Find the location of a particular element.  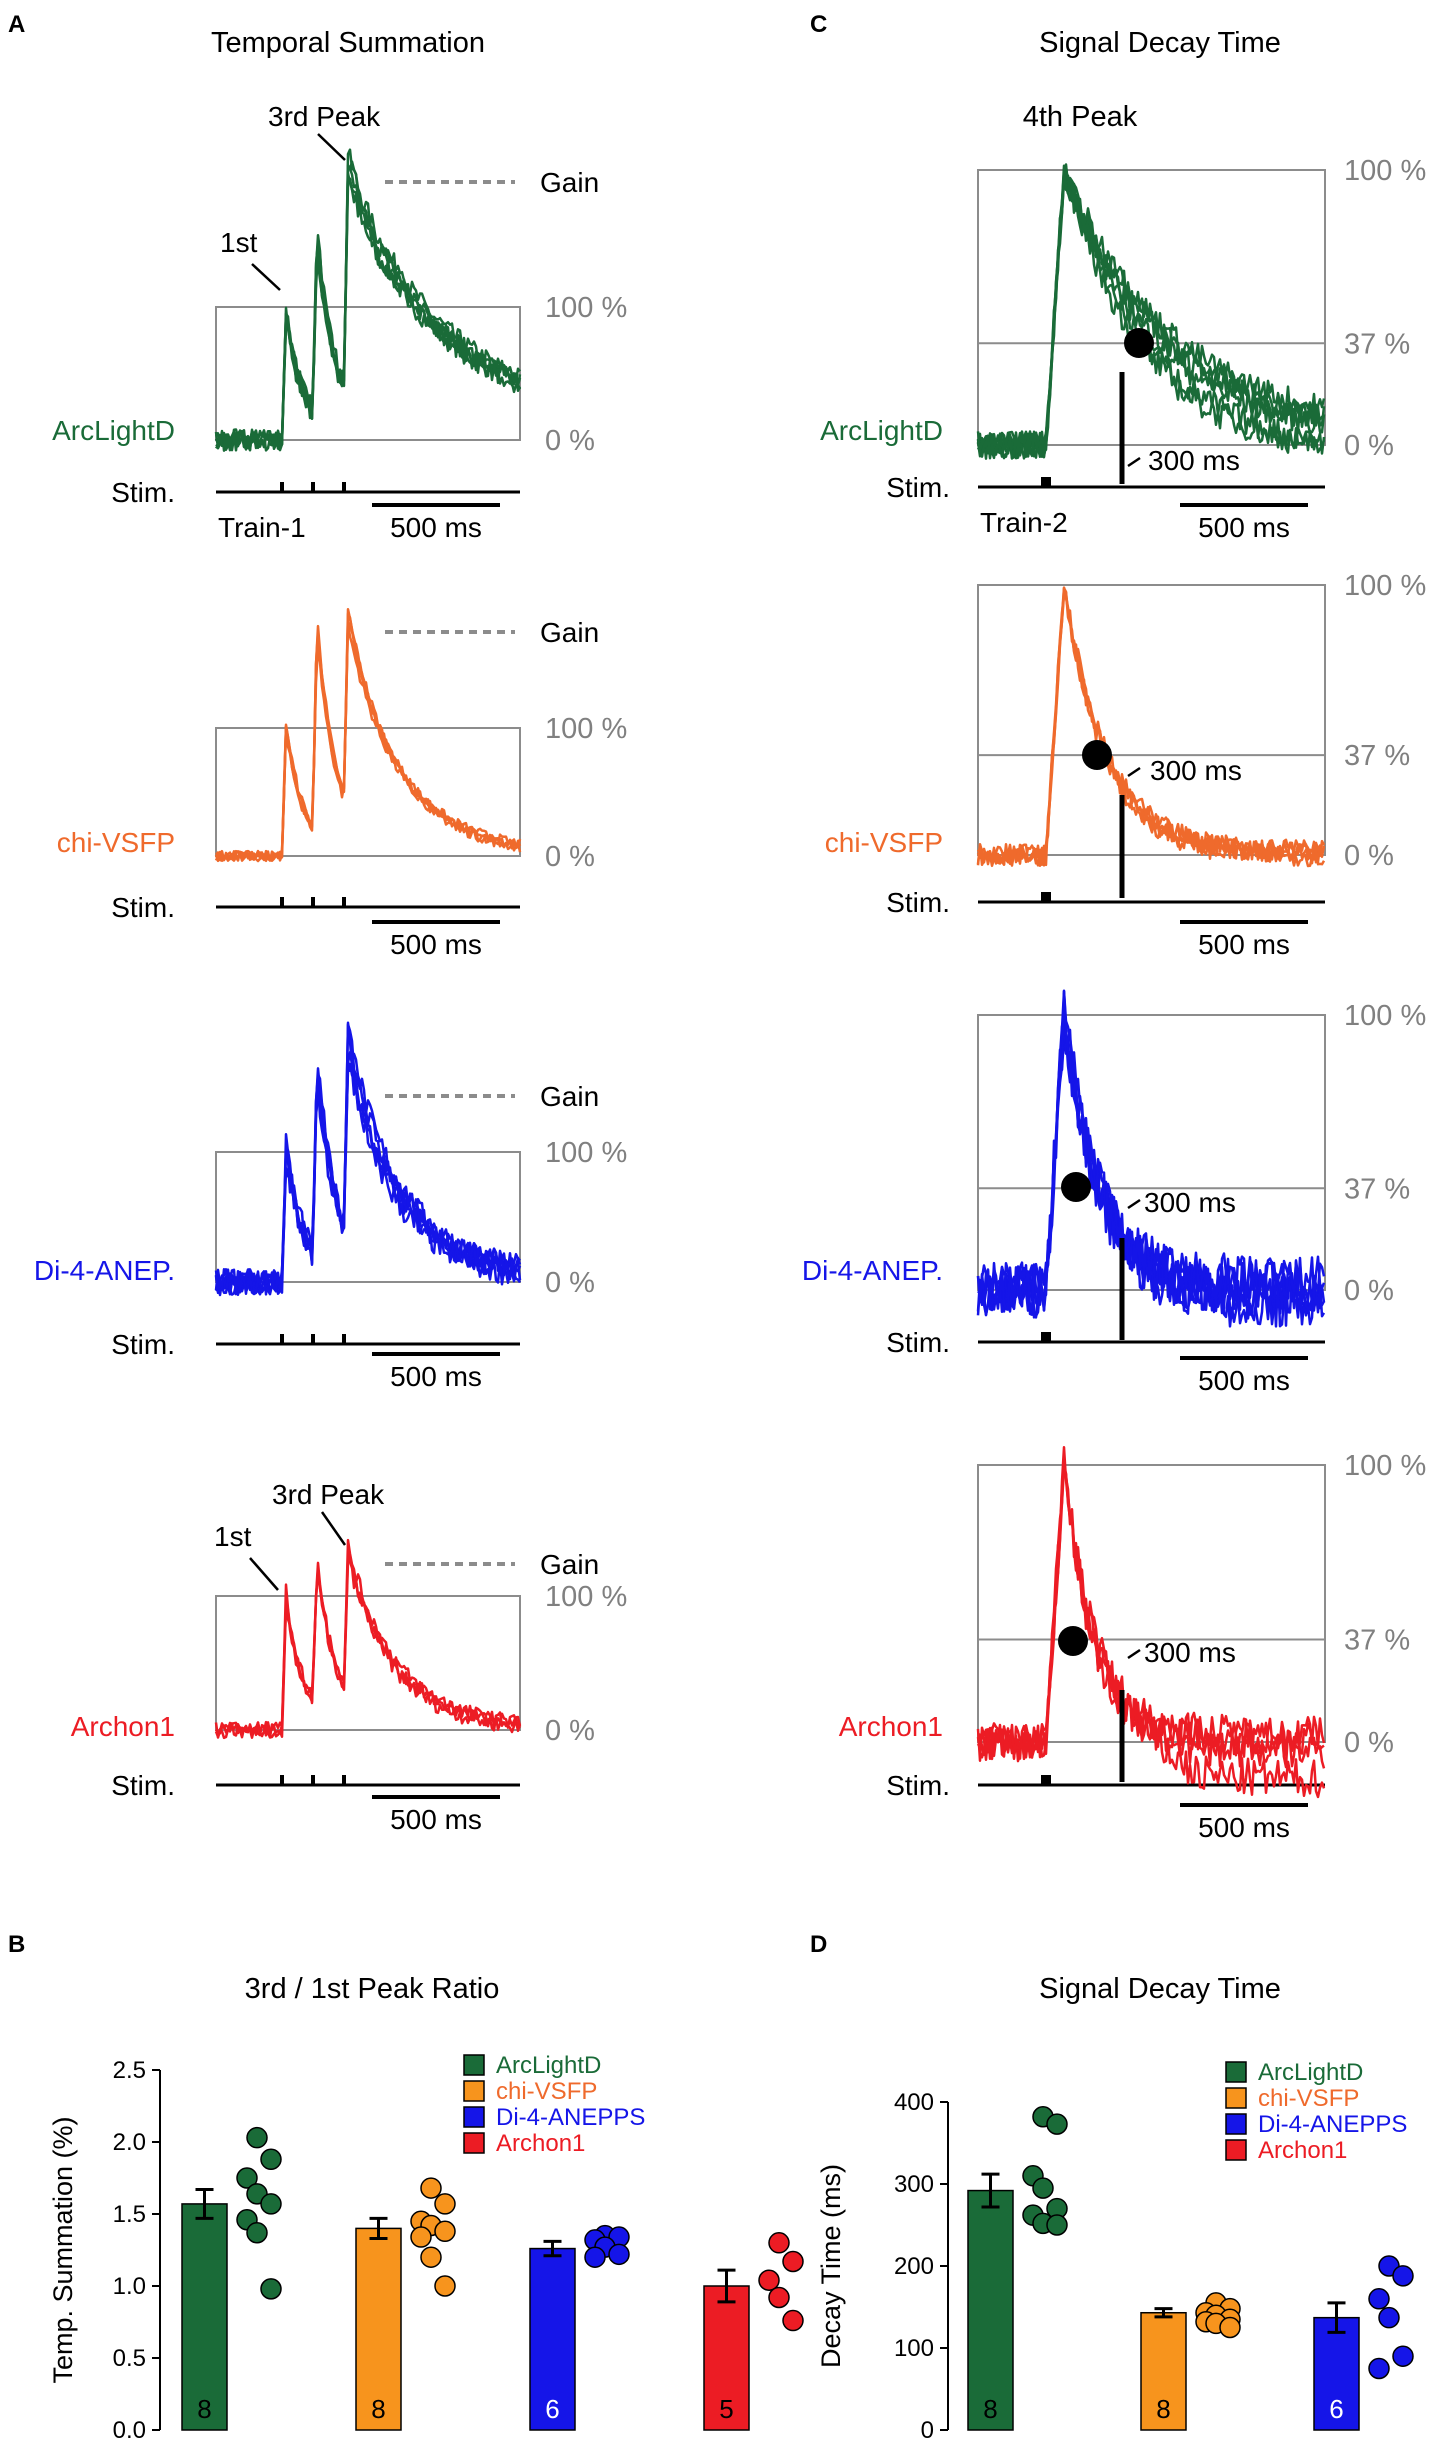

panel-d-title: Signal Decay Time is located at coordinates (1160, 1989).